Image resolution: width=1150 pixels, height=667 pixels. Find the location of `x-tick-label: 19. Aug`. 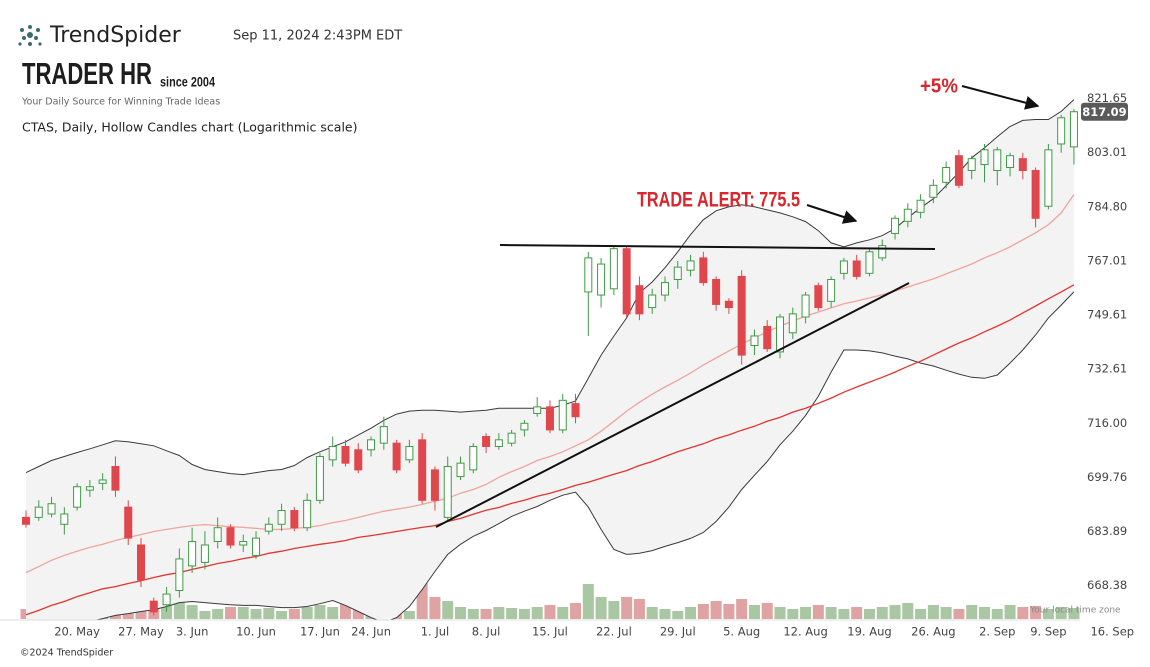

x-tick-label: 19. Aug is located at coordinates (869, 632).